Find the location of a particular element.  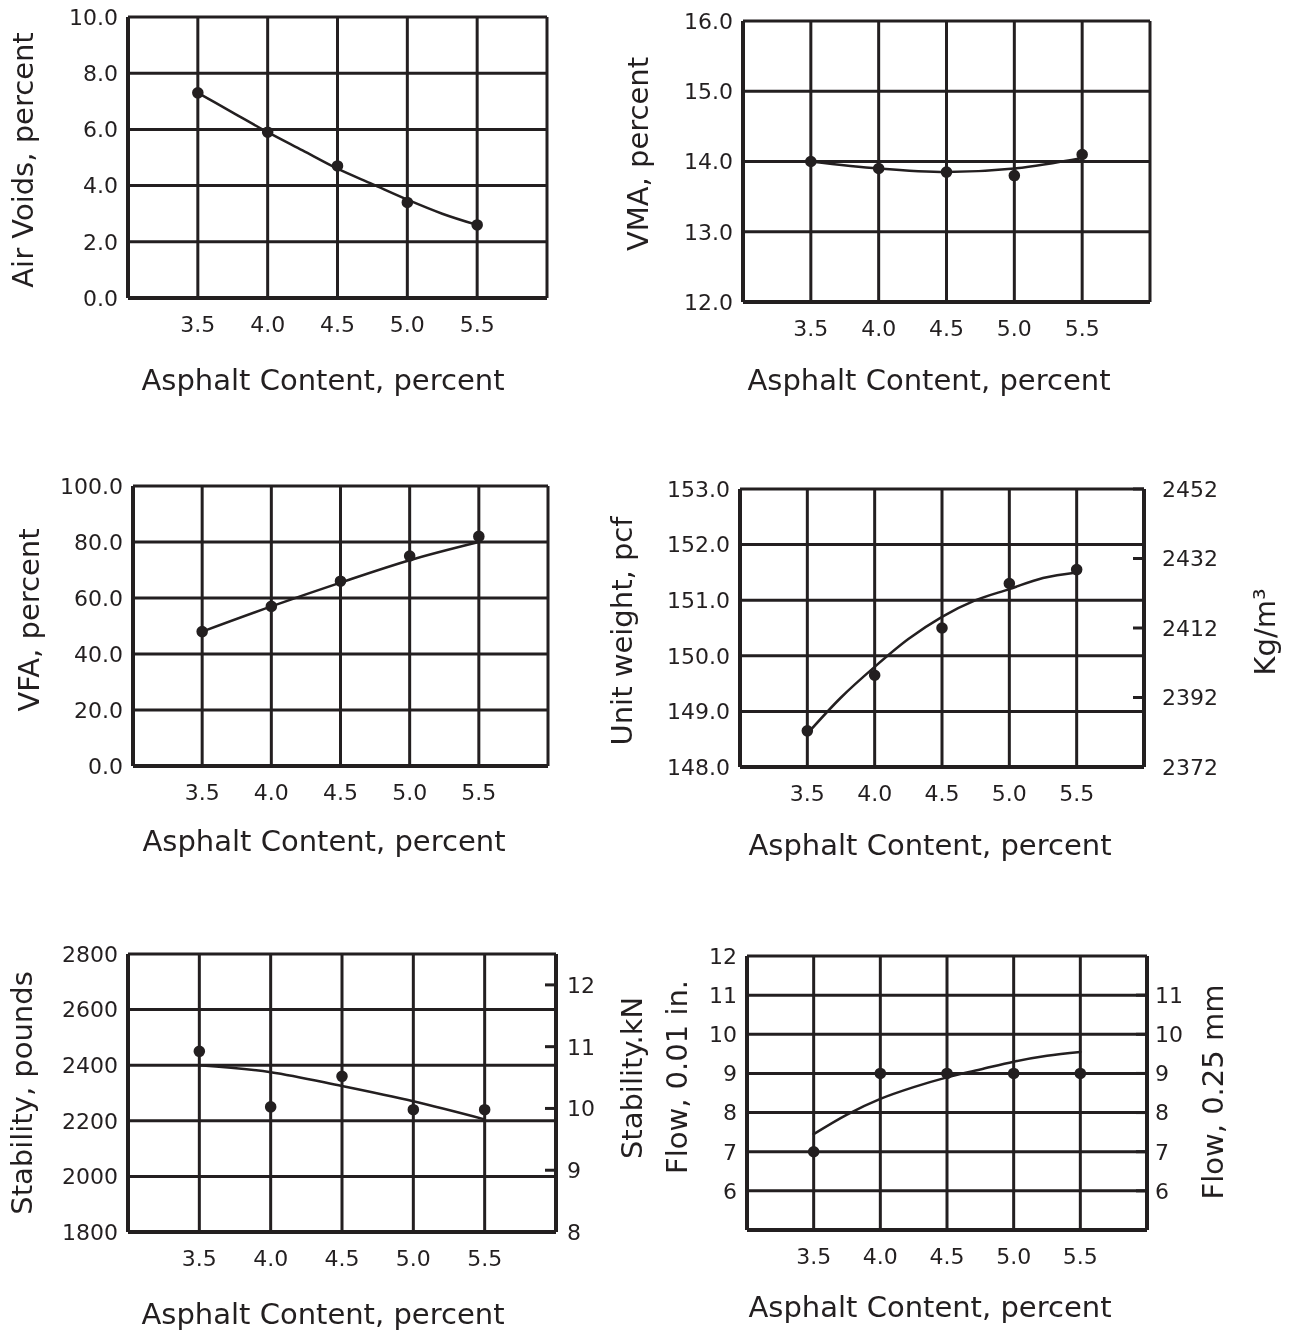

y-tick-label: 6.0 is located at coordinates (100, 130).